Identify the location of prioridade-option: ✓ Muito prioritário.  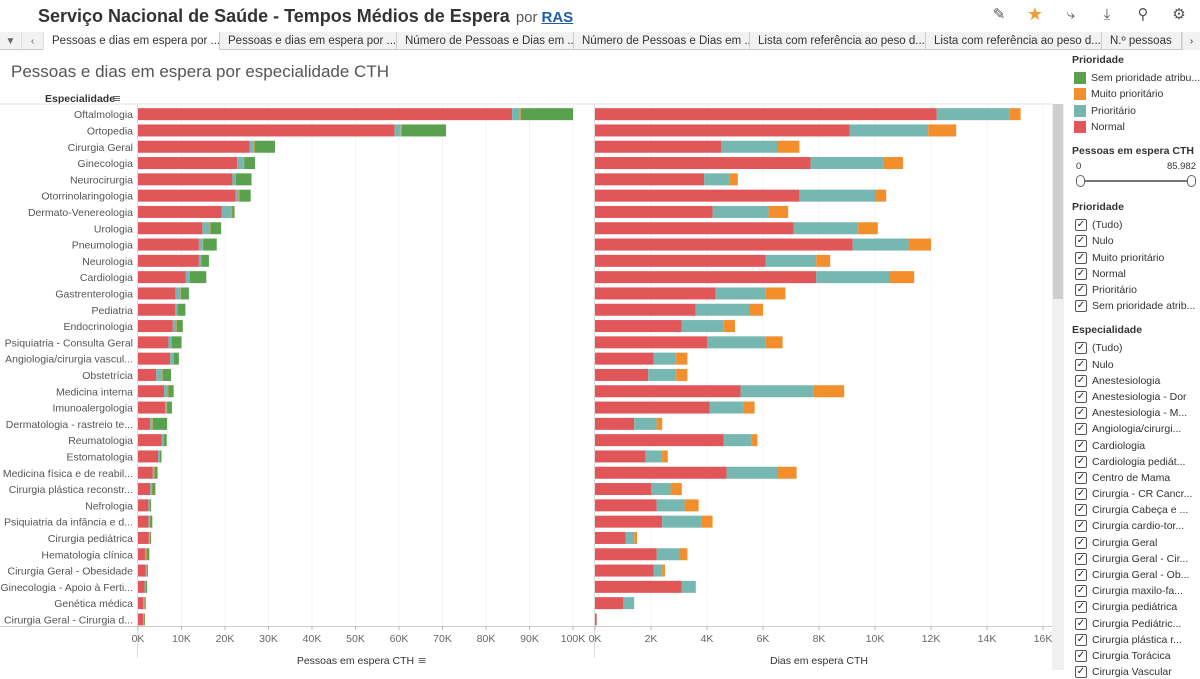
(1137, 258).